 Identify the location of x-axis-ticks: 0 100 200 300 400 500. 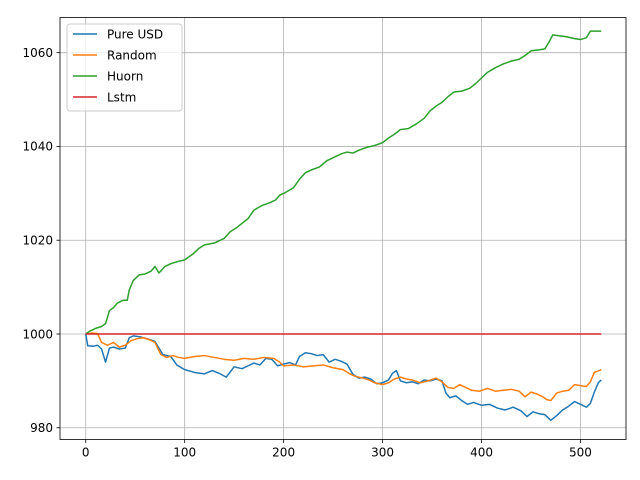
(337, 449).